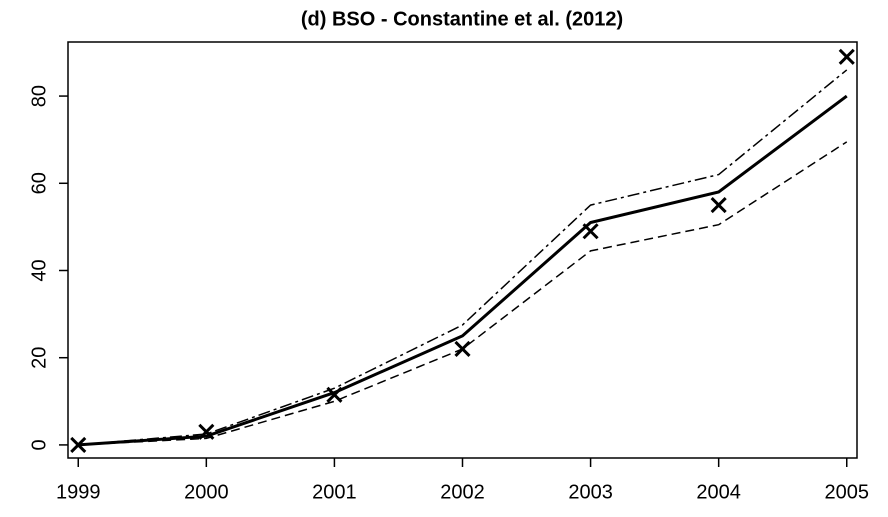 This screenshot has width=888, height=517. I want to click on x-tick-label: 2000, so click(206, 492).